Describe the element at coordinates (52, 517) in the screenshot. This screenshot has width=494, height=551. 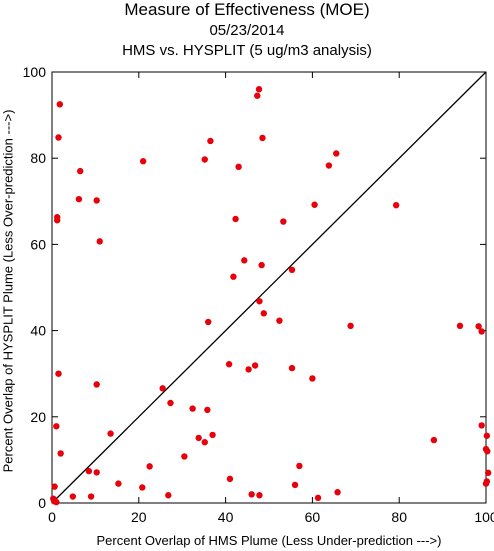
I see `x-tick-label: 0` at that location.